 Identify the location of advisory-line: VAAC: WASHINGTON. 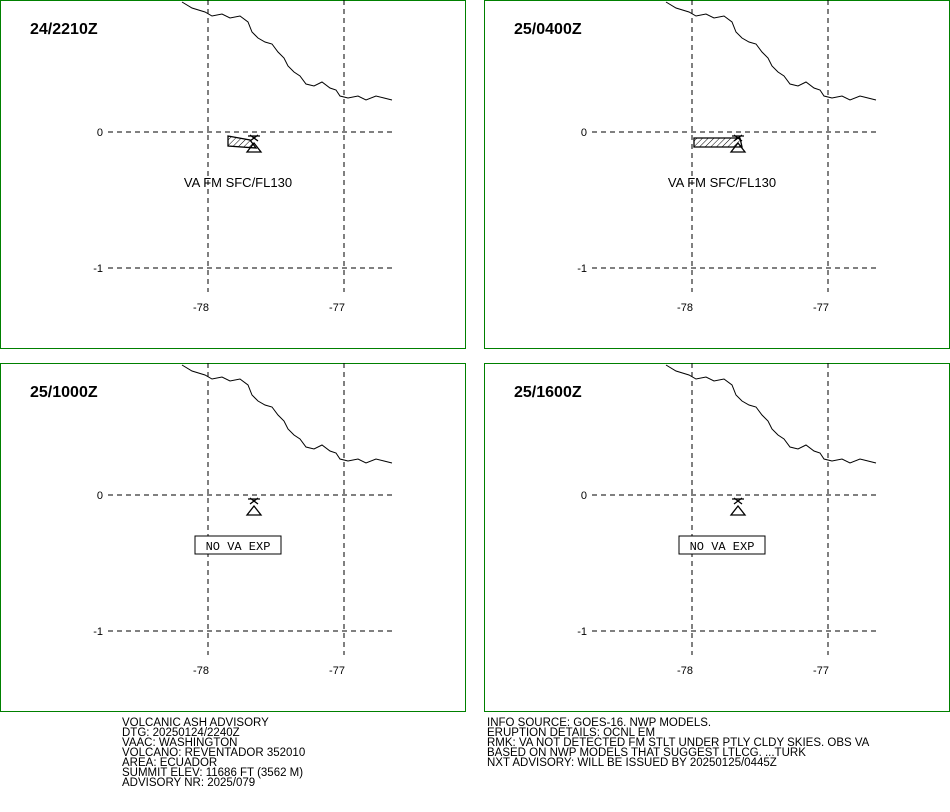
(179, 743).